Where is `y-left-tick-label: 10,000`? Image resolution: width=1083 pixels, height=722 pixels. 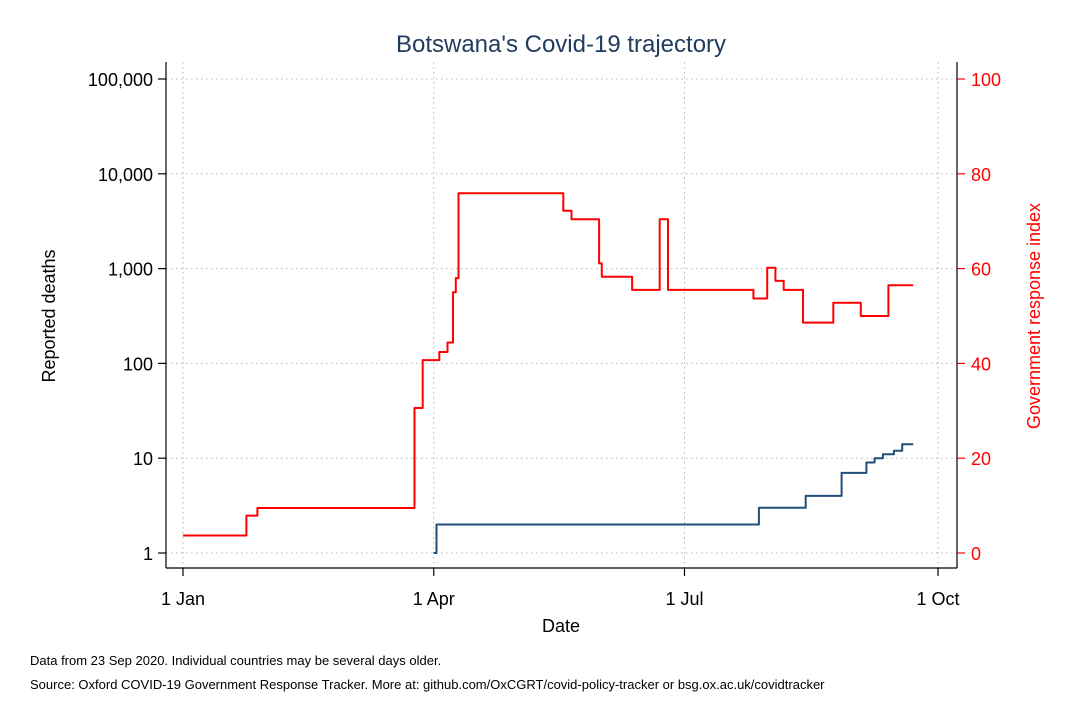 y-left-tick-label: 10,000 is located at coordinates (125, 175).